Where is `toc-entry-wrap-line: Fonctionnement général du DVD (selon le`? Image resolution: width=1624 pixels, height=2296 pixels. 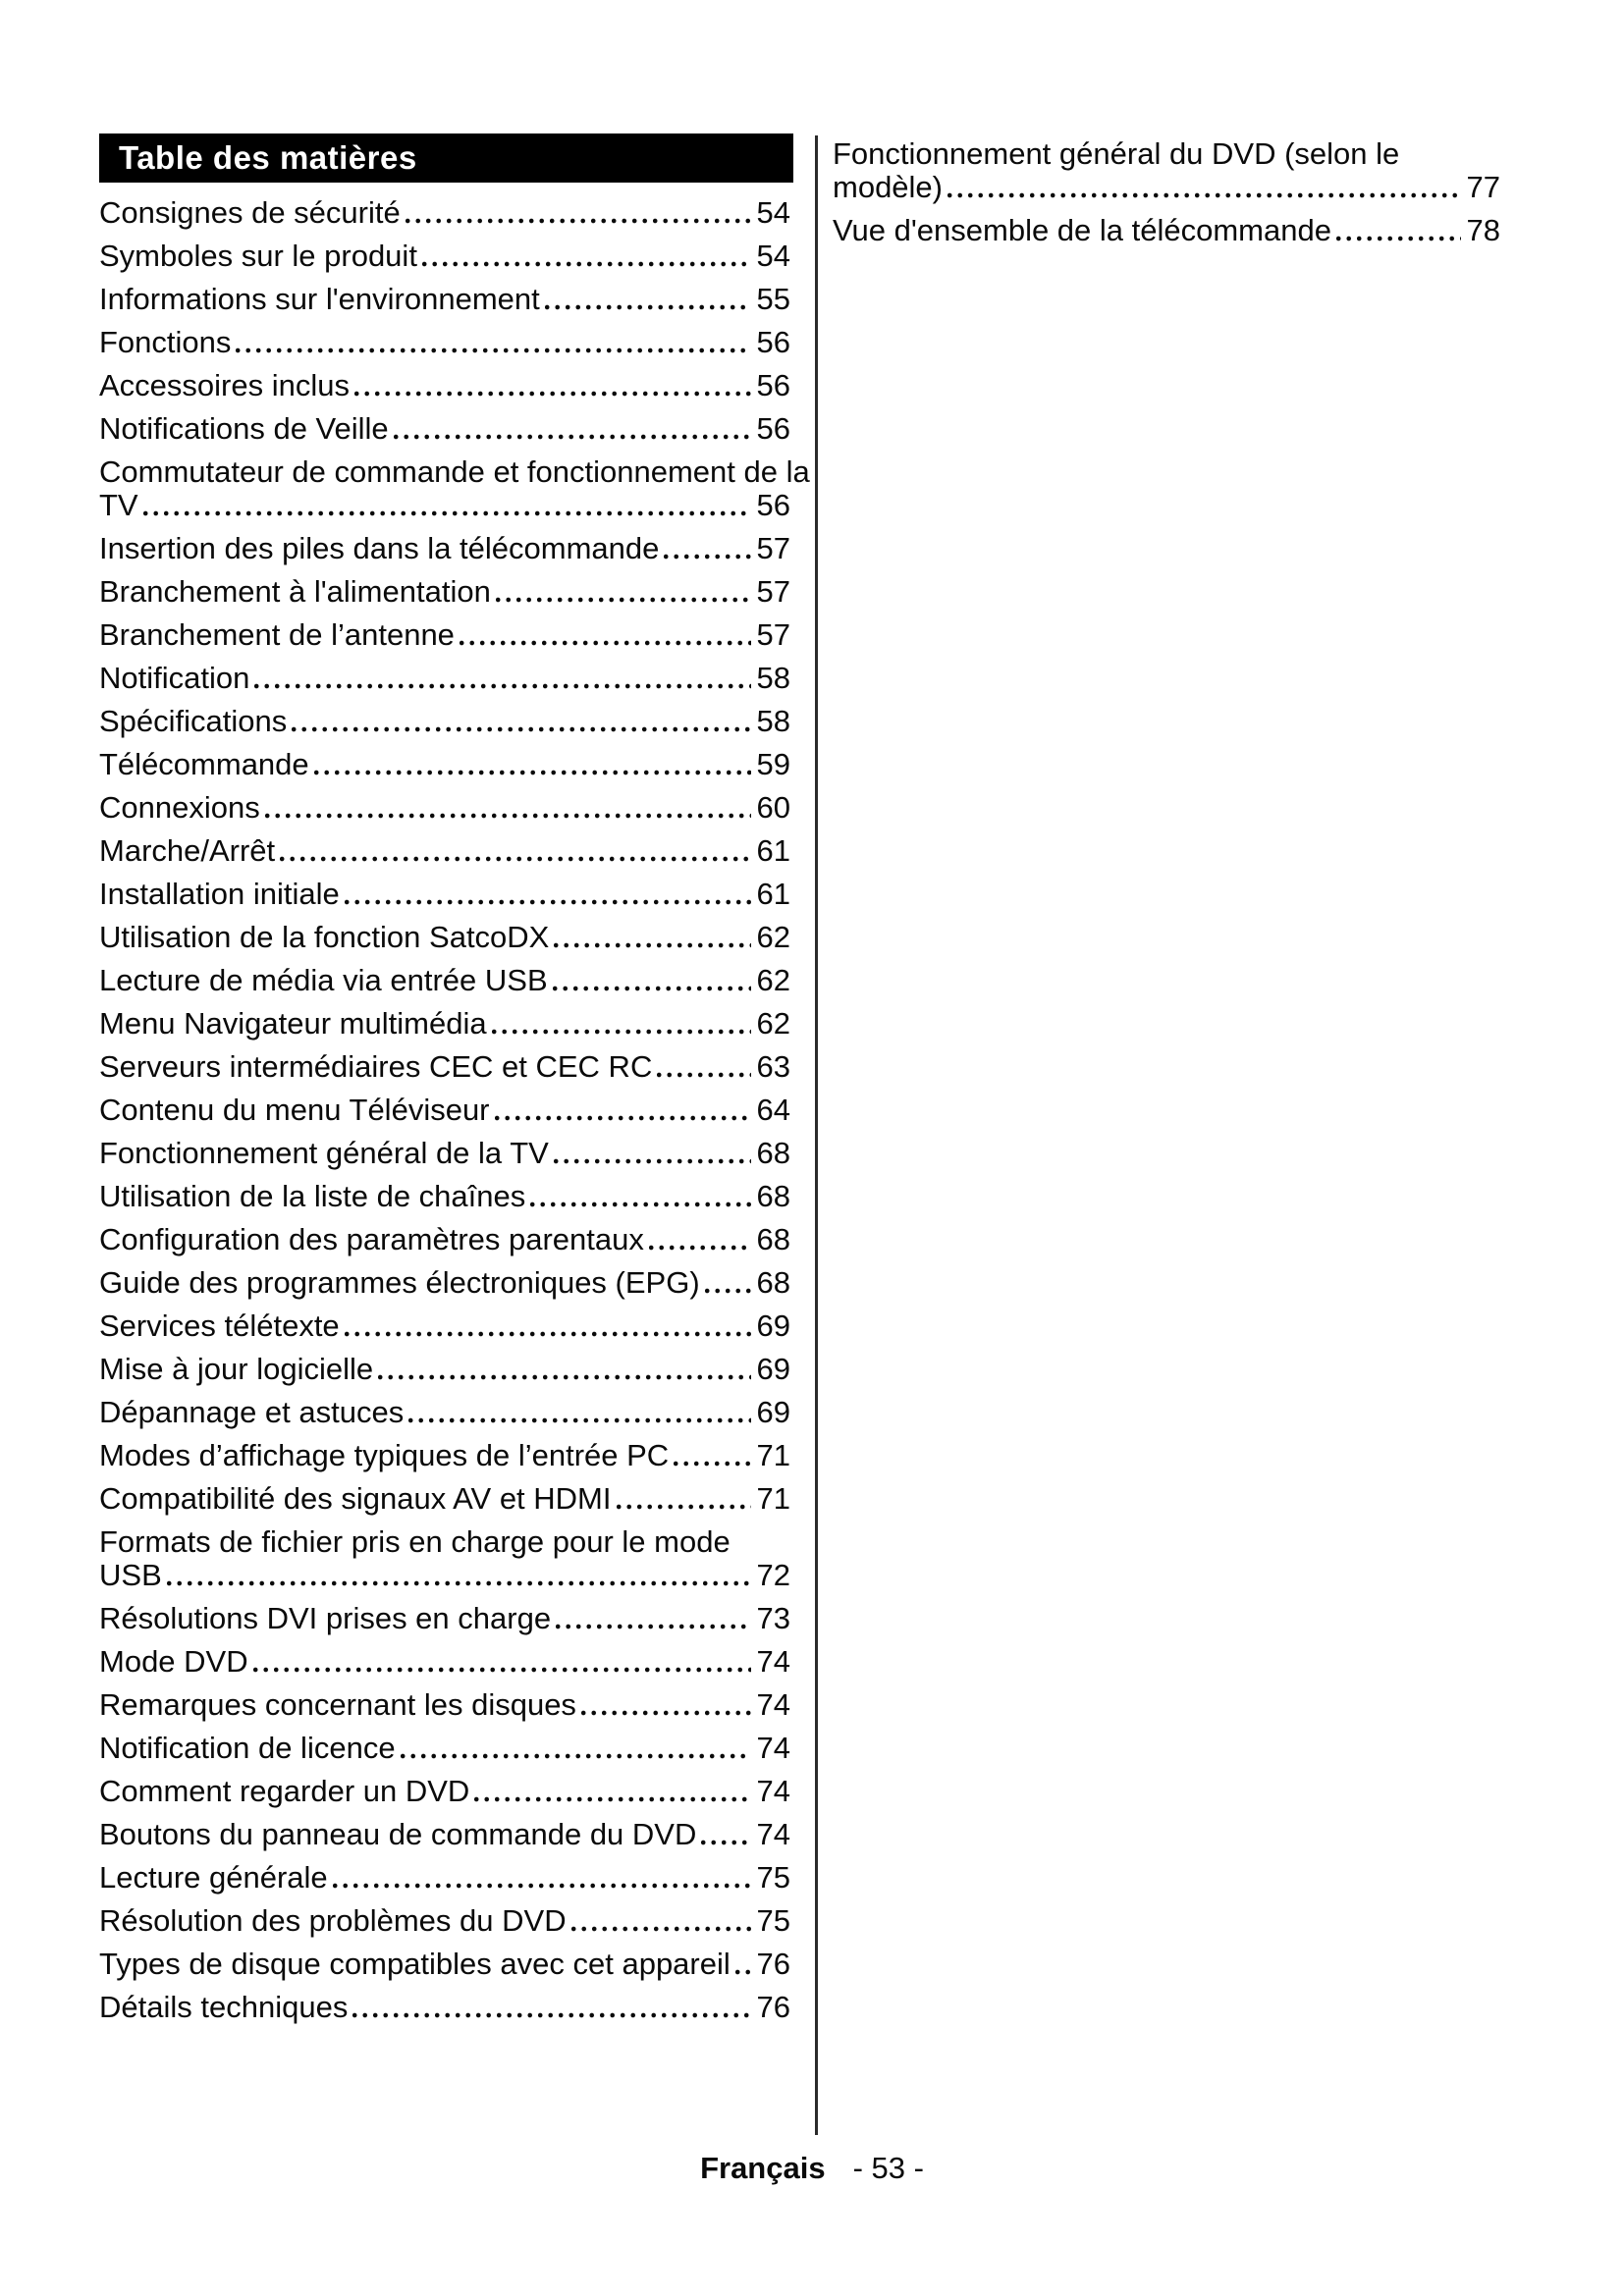 toc-entry-wrap-line: Fonctionnement général du DVD (selon le is located at coordinates (1116, 153).